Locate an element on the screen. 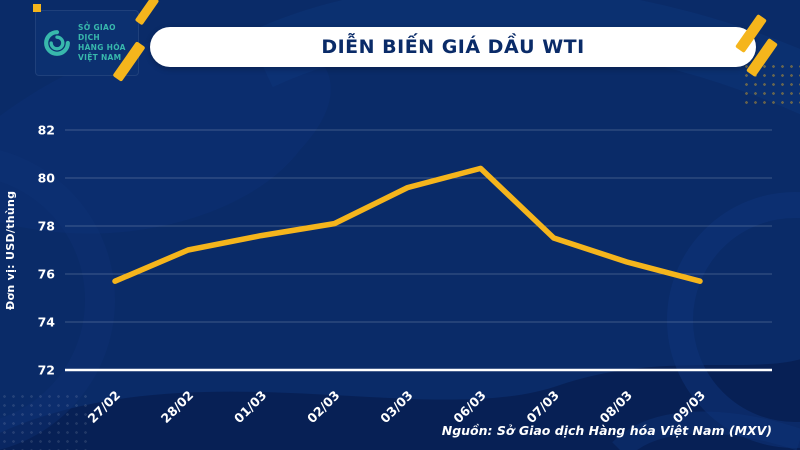 The width and height of the screenshot is (800, 450). logo-line-2: HÀNG HÓA is located at coordinates (102, 47).